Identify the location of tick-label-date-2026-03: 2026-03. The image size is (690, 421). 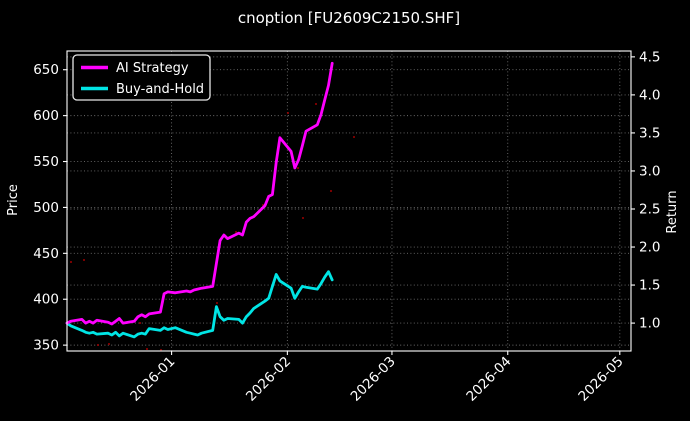
(373, 379).